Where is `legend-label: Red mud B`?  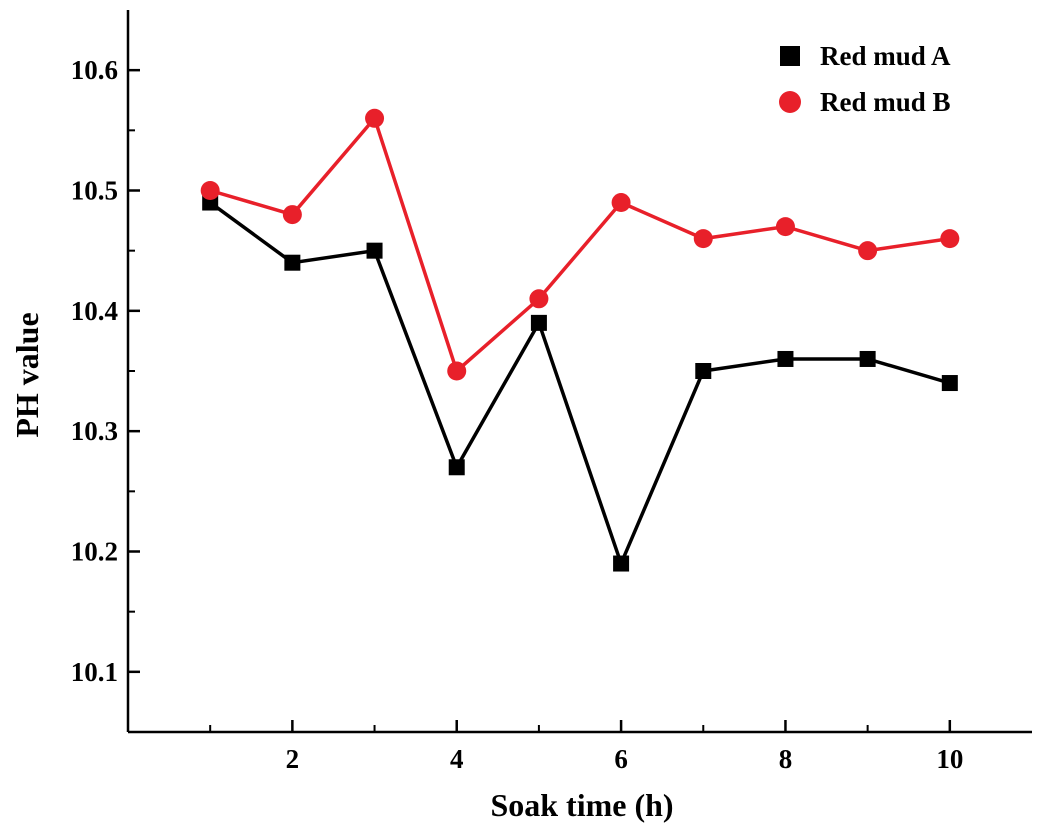
legend-label: Red mud B is located at coordinates (885, 102).